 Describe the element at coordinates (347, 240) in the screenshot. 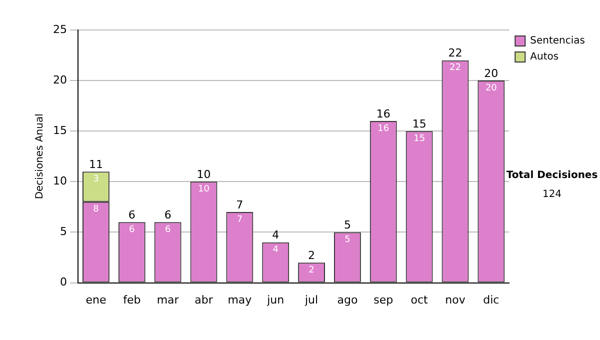

I see `data-label: 5` at that location.